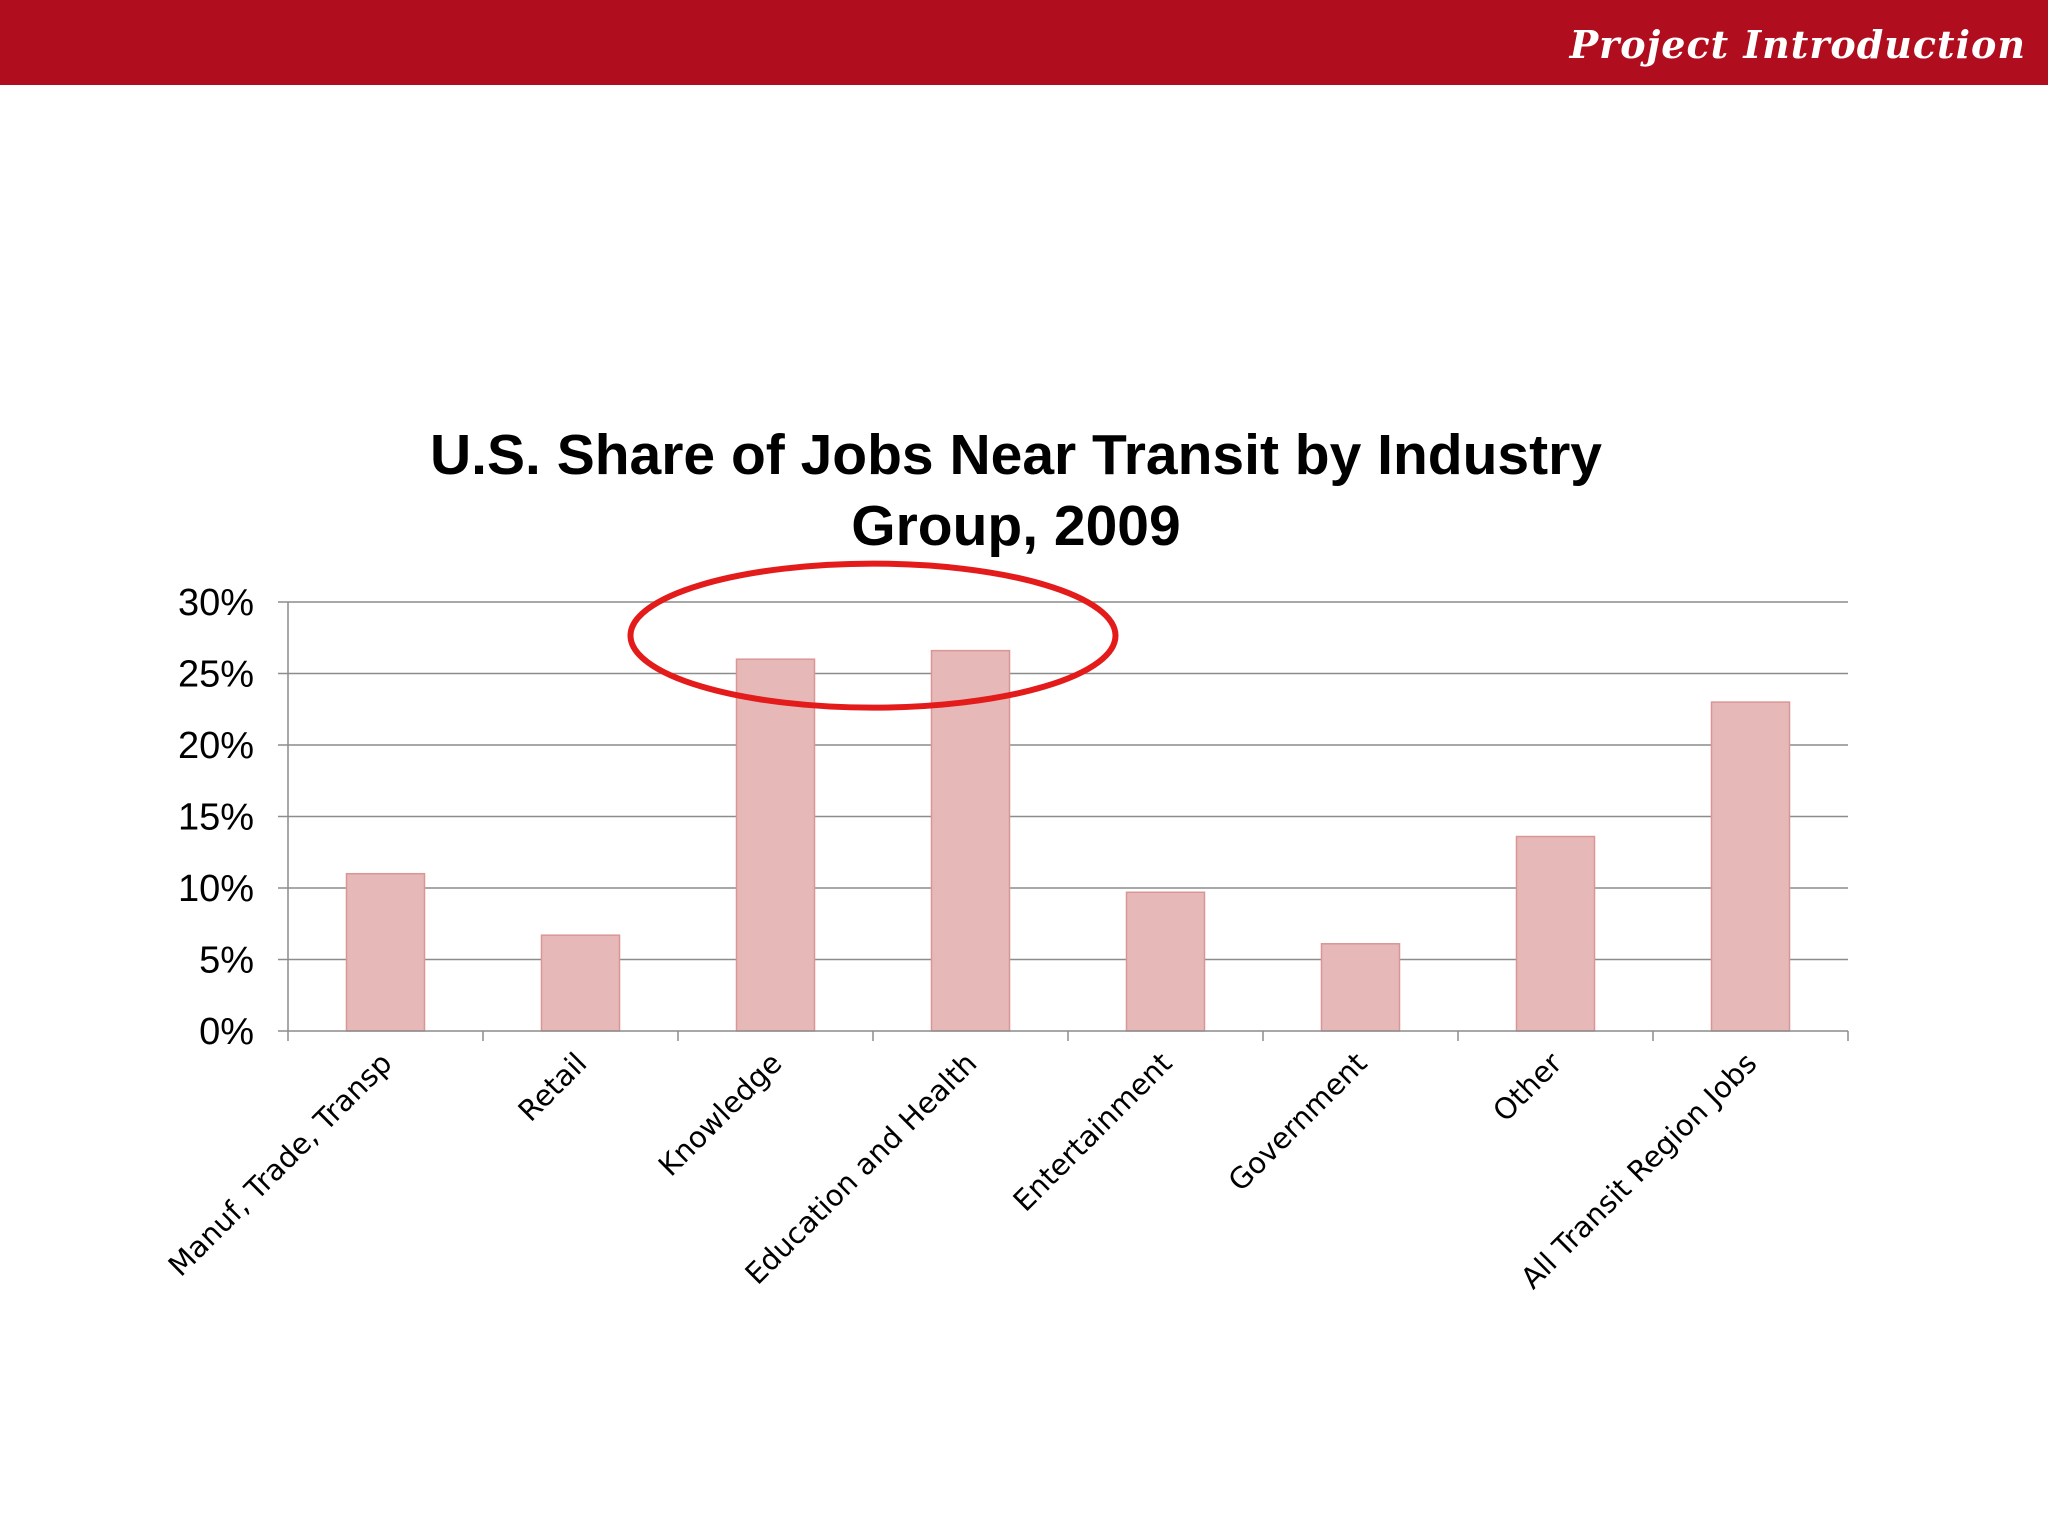 The height and width of the screenshot is (1536, 2048). Describe the element at coordinates (1298, 1122) in the screenshot. I see `category-label: Government` at that location.